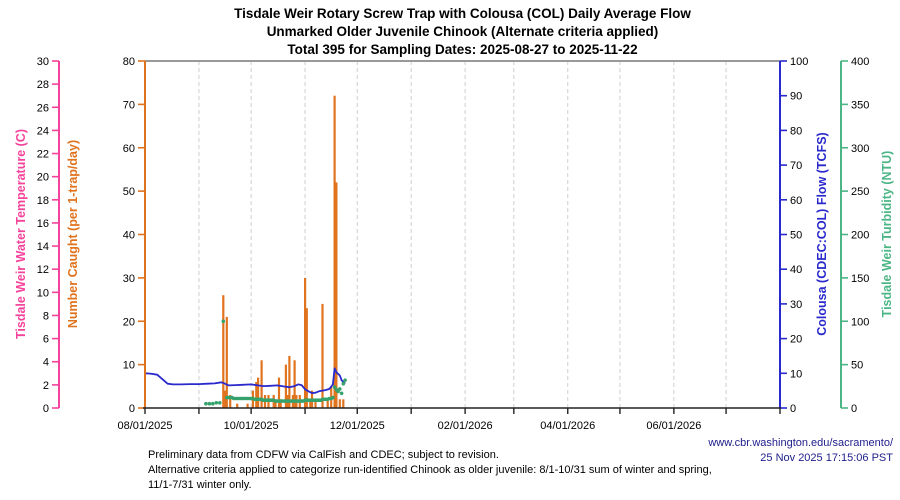 The height and width of the screenshot is (500, 900). Describe the element at coordinates (860, 322) in the screenshot. I see `y-tick-label-turbidity: 100` at that location.